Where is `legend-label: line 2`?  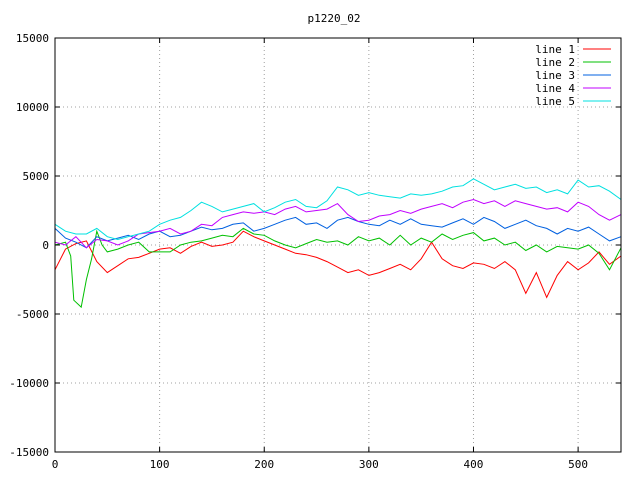 legend-label: line 2 is located at coordinates (555, 62).